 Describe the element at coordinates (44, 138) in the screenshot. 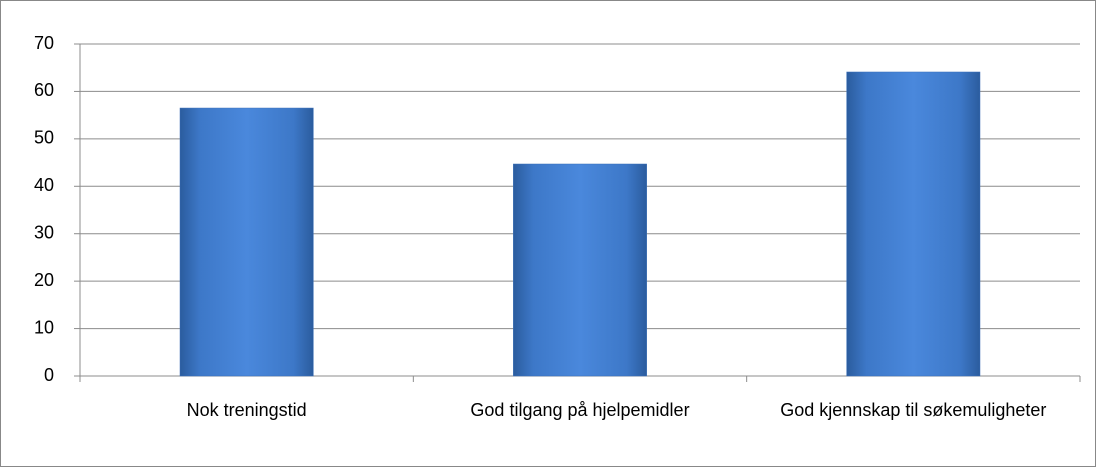

I see `y-tick-label: 50` at that location.